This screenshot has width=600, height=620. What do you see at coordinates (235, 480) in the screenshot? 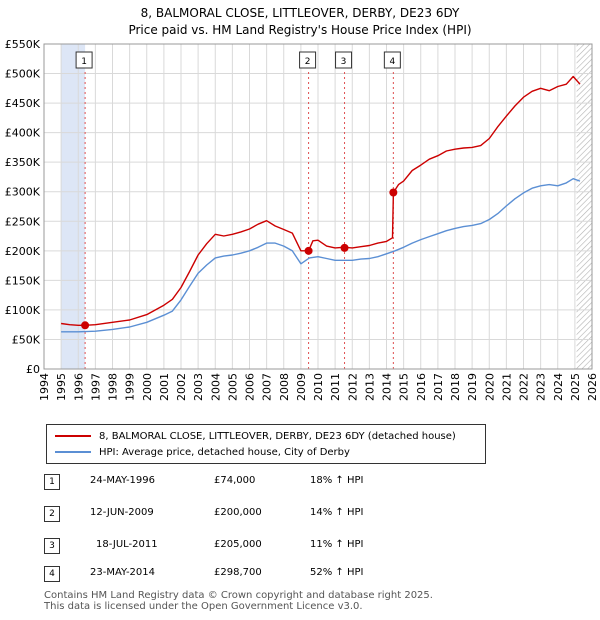
I see `transaction-price: £74,000` at bounding box center [235, 480].